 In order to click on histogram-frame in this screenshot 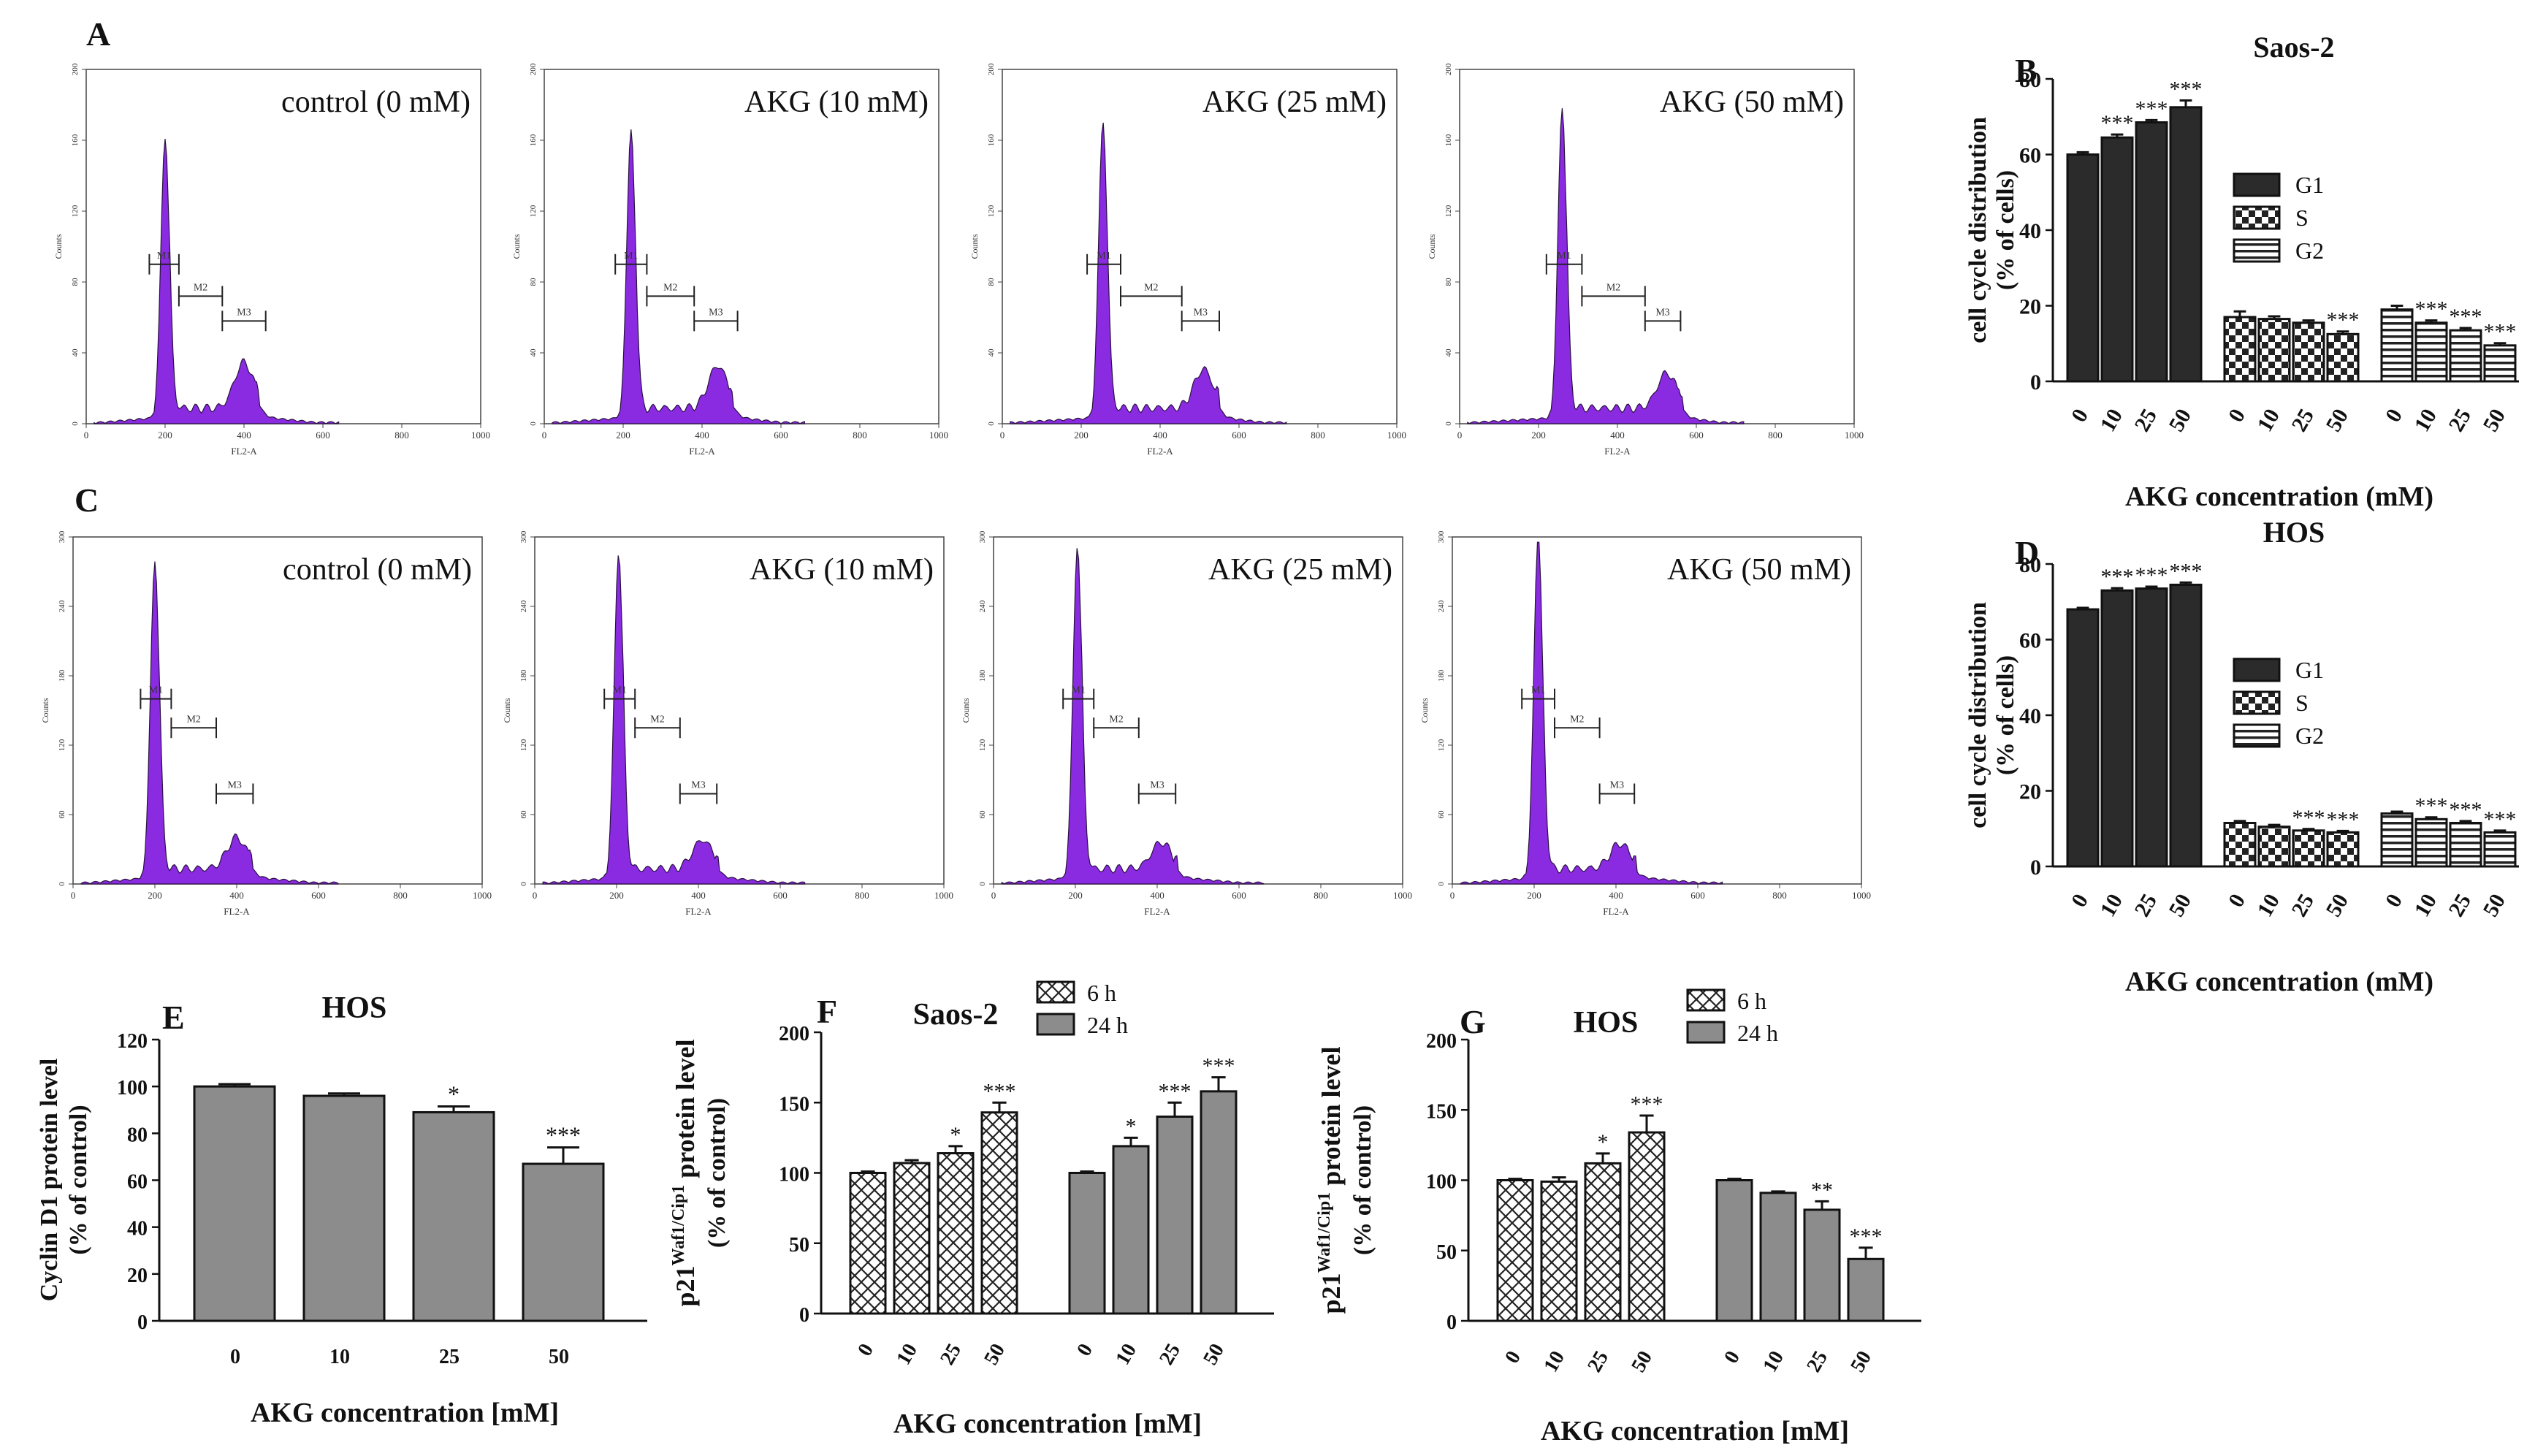, I will do `click(283, 246)`.